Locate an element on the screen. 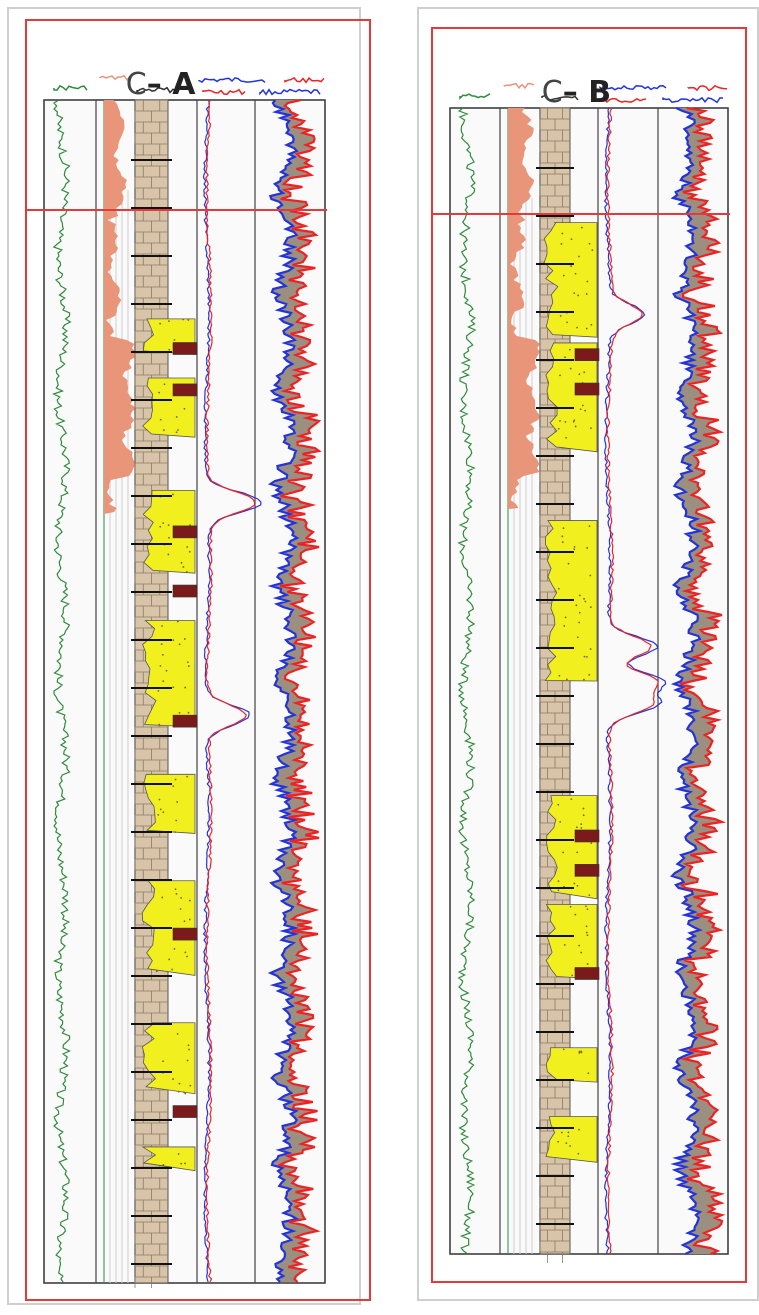 This screenshot has width=759, height=1315. well-title-b: C– B is located at coordinates (555, 92).